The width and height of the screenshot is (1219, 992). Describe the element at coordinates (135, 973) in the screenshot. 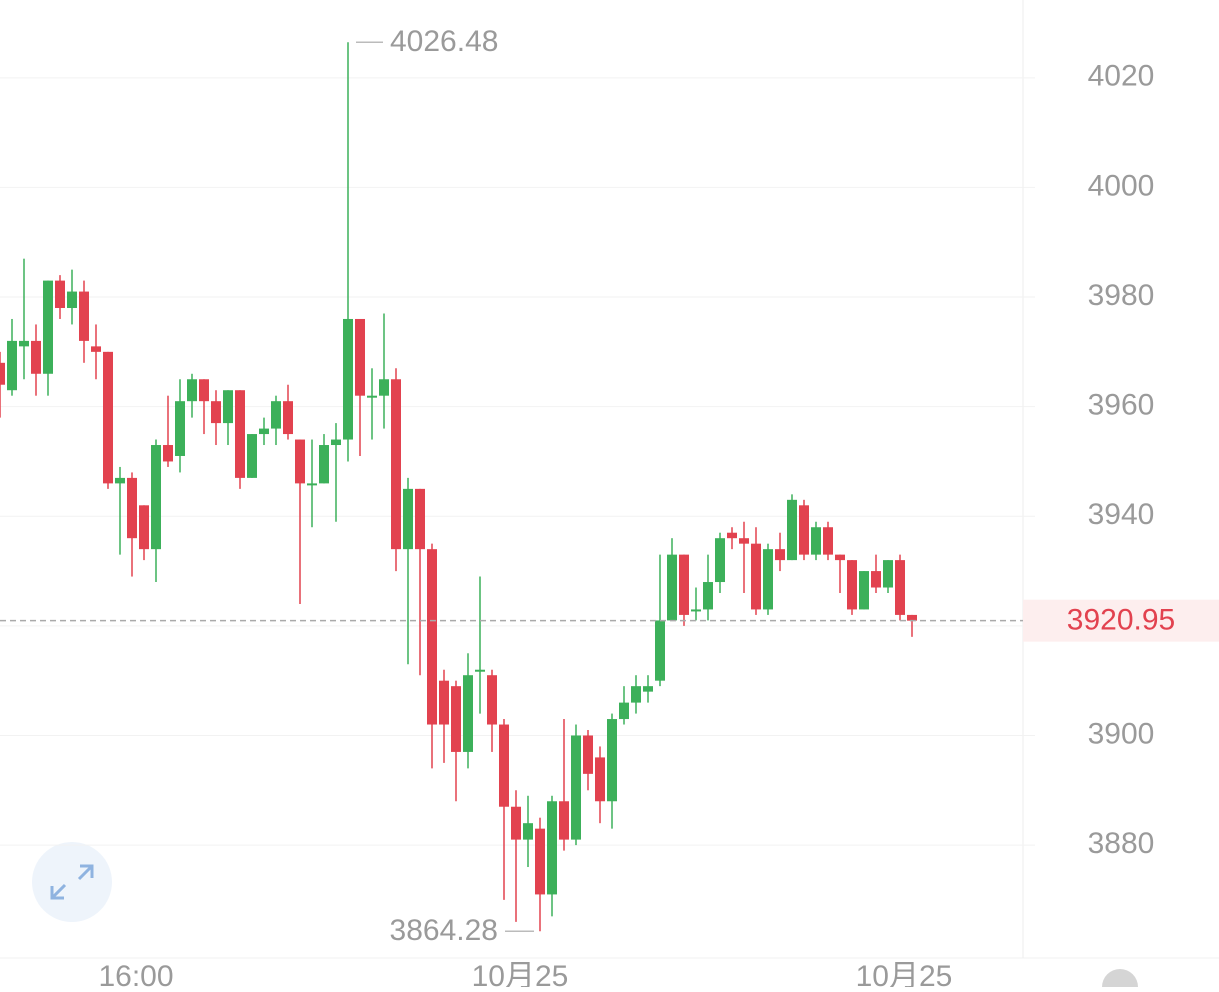

I see `x-tick-label: 16:00` at that location.